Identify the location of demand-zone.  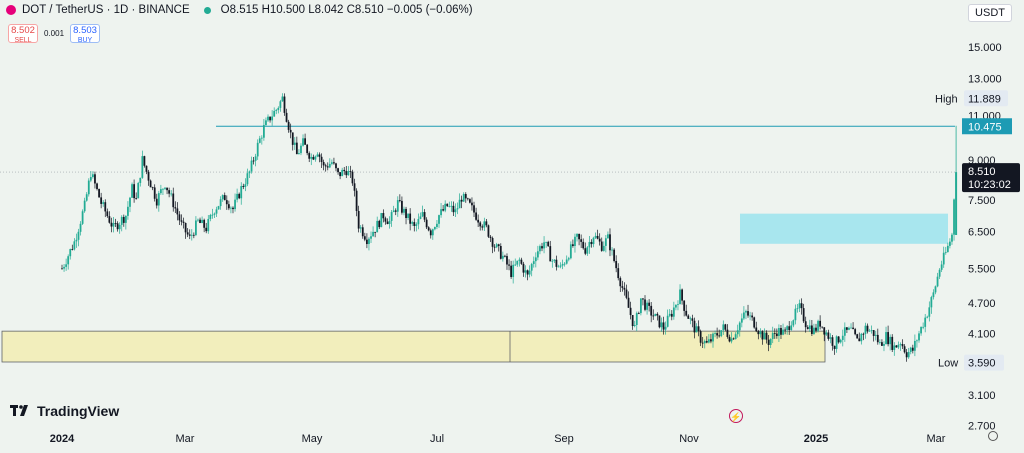
(413, 346).